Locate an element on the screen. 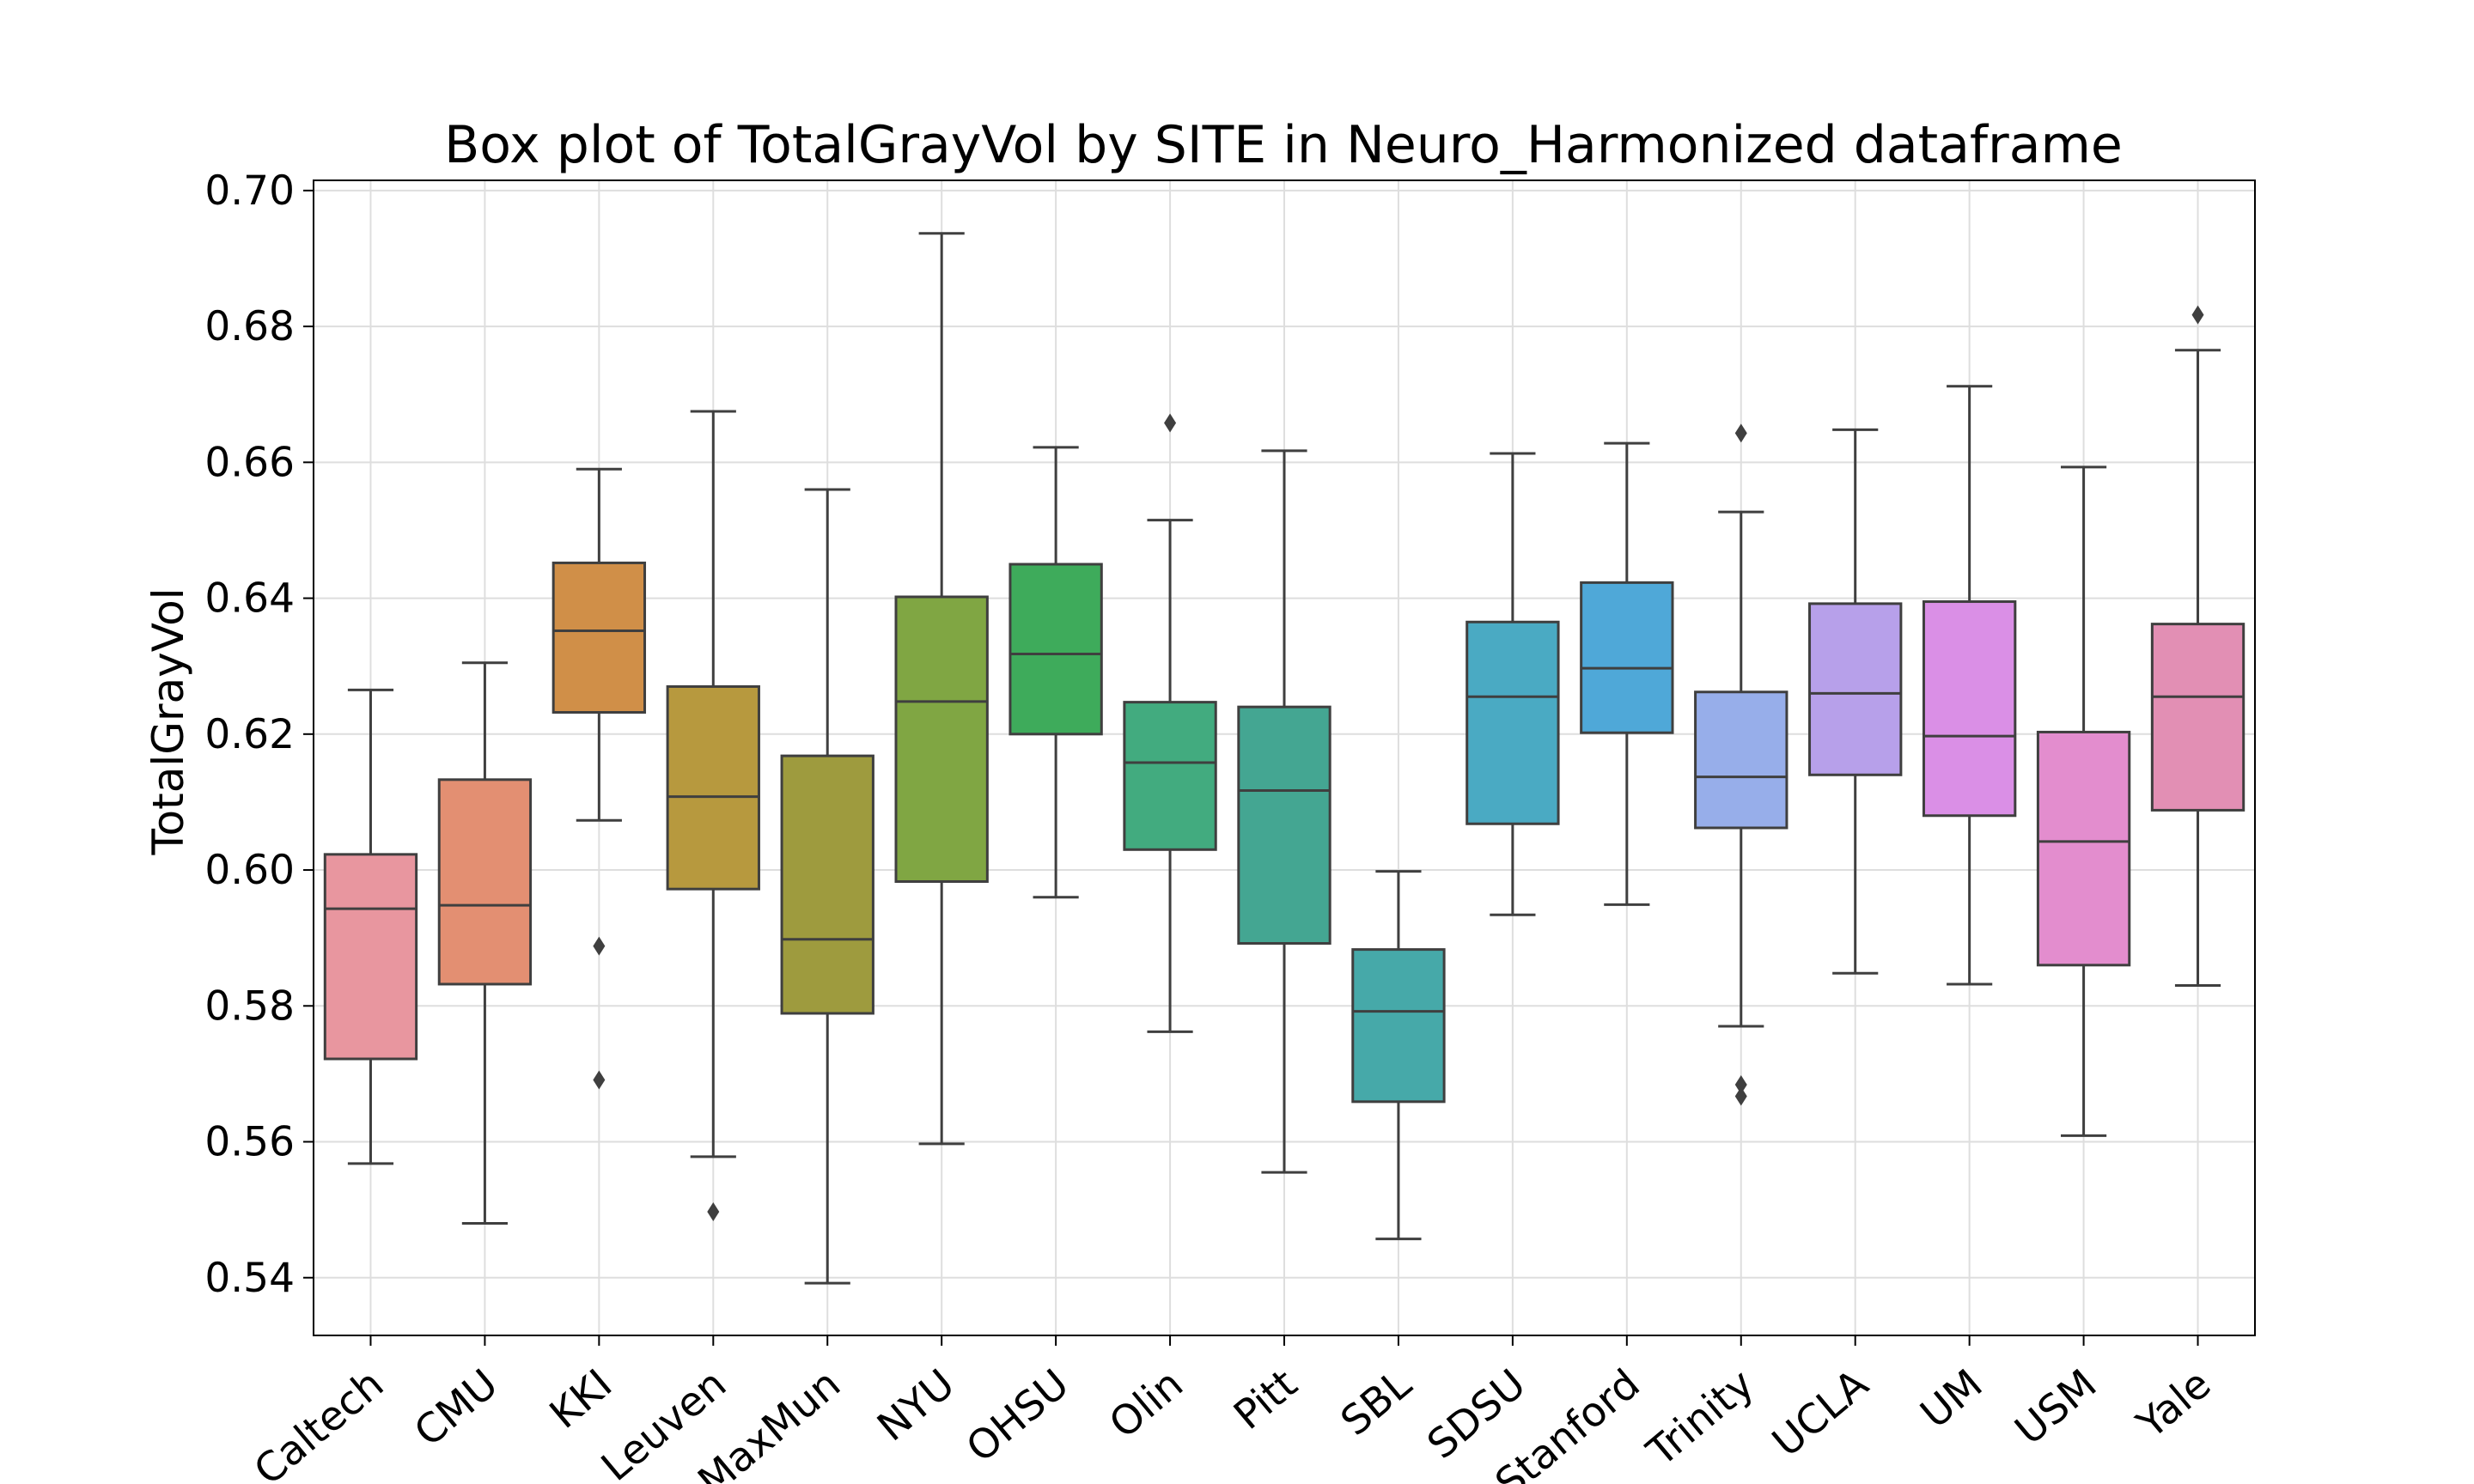 This screenshot has height=1484, width=2474. y-tick-label: 0.58 is located at coordinates (249, 1006).